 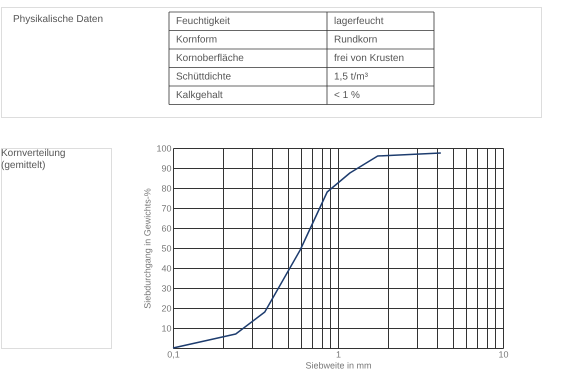 I want to click on text: Kalkgehalt, so click(x=199, y=95).